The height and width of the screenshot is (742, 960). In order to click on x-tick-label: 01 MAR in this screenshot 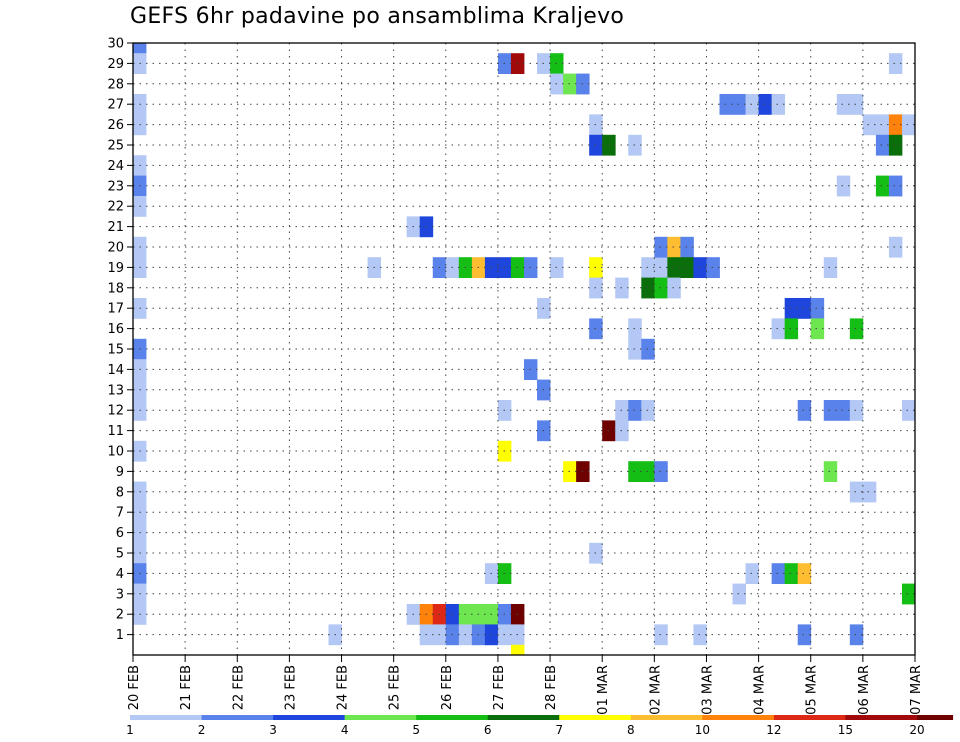, I will do `click(603, 690)`.